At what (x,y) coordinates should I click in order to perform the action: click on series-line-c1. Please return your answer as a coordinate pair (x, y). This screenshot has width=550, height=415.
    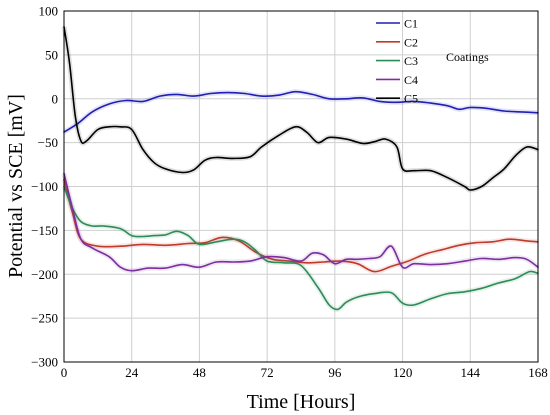
    Looking at the image, I should click on (301, 111).